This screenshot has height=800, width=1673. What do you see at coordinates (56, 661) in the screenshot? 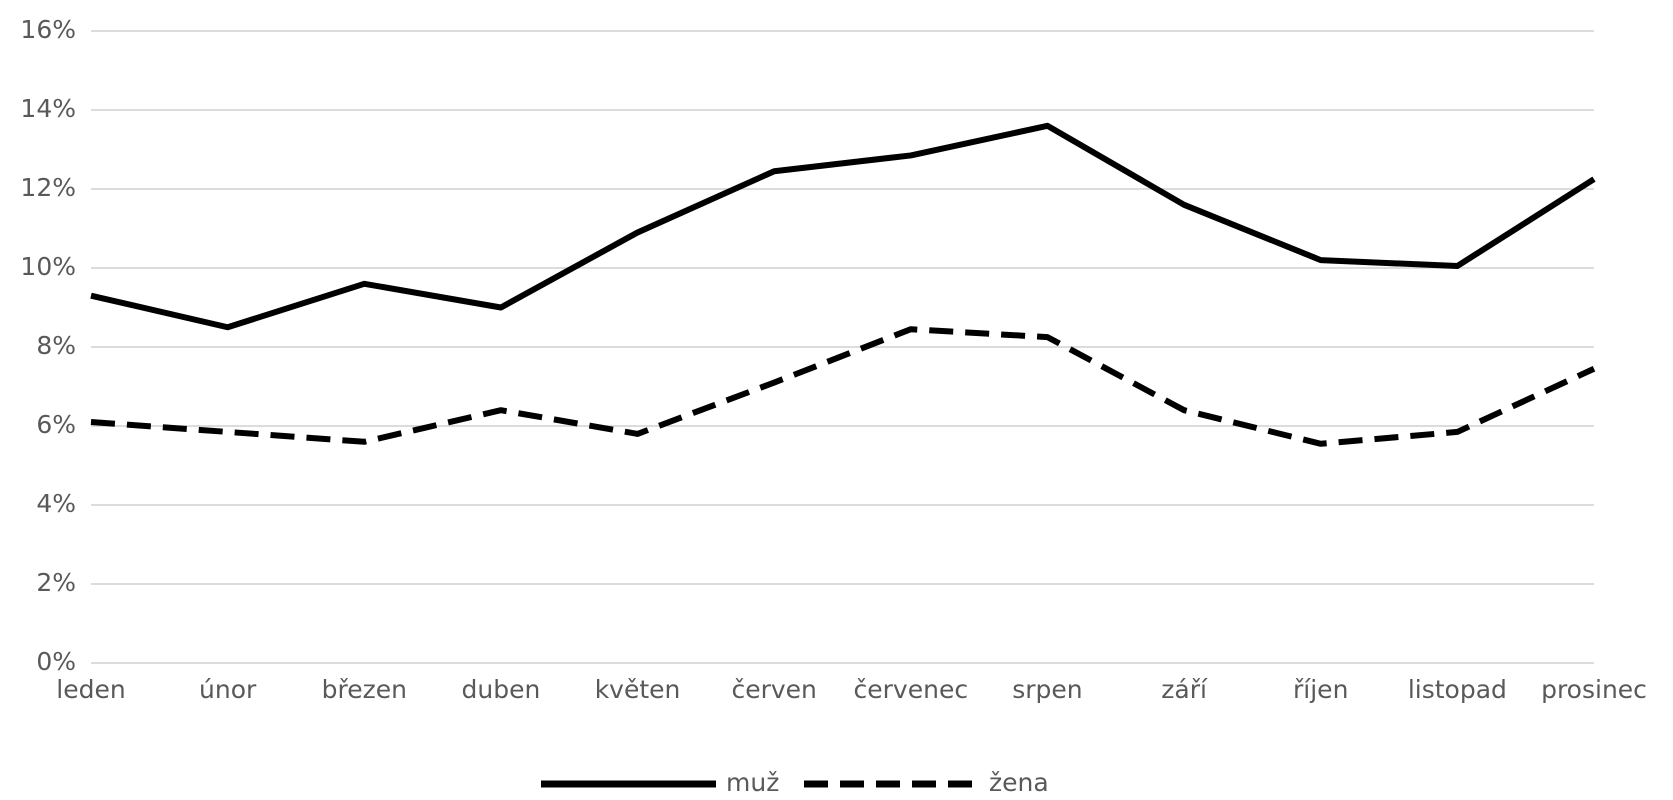
I see `y-tick-label: 0%` at bounding box center [56, 661].